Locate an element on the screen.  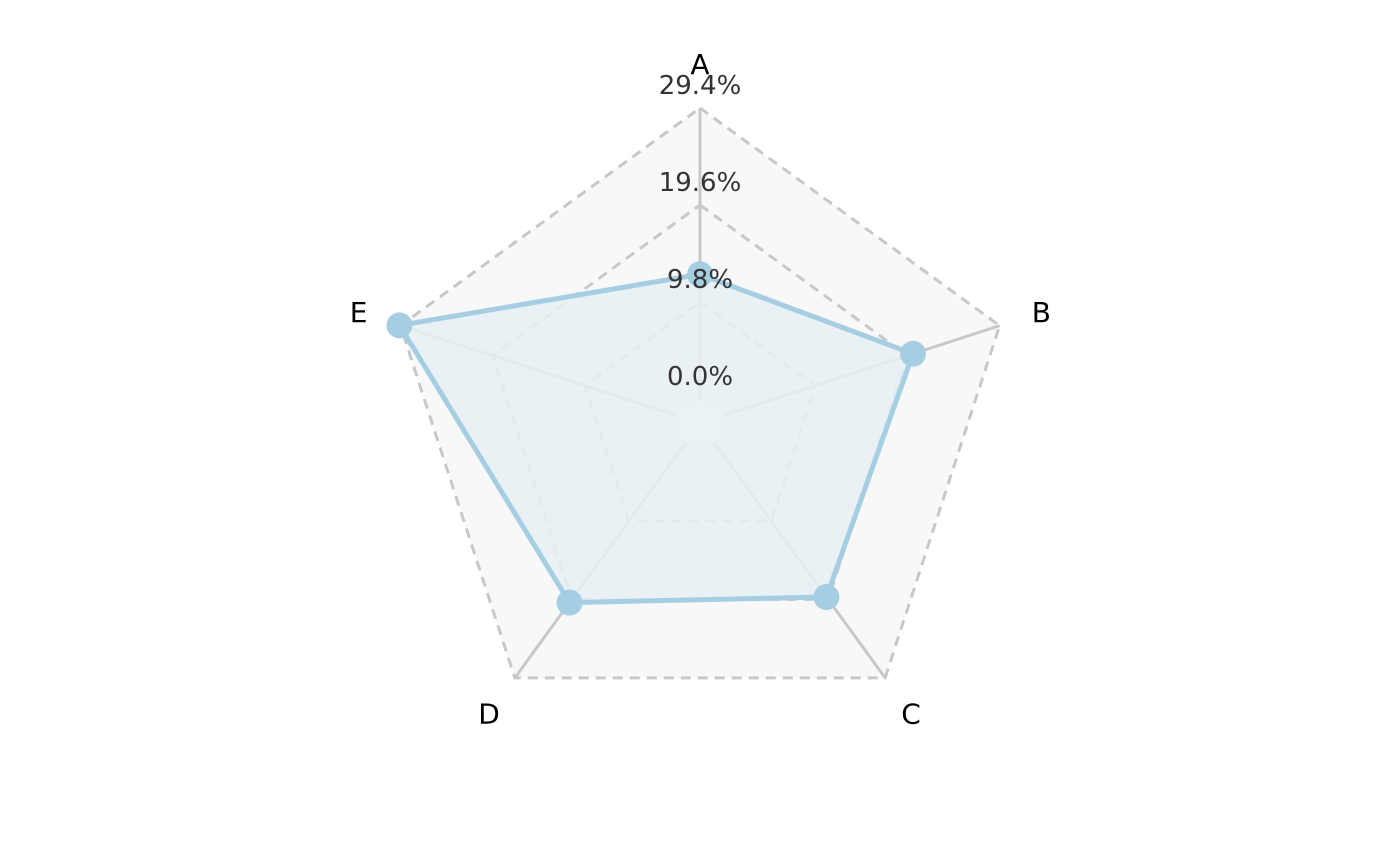
tick-label-2: 19.6% is located at coordinates (700, 183).